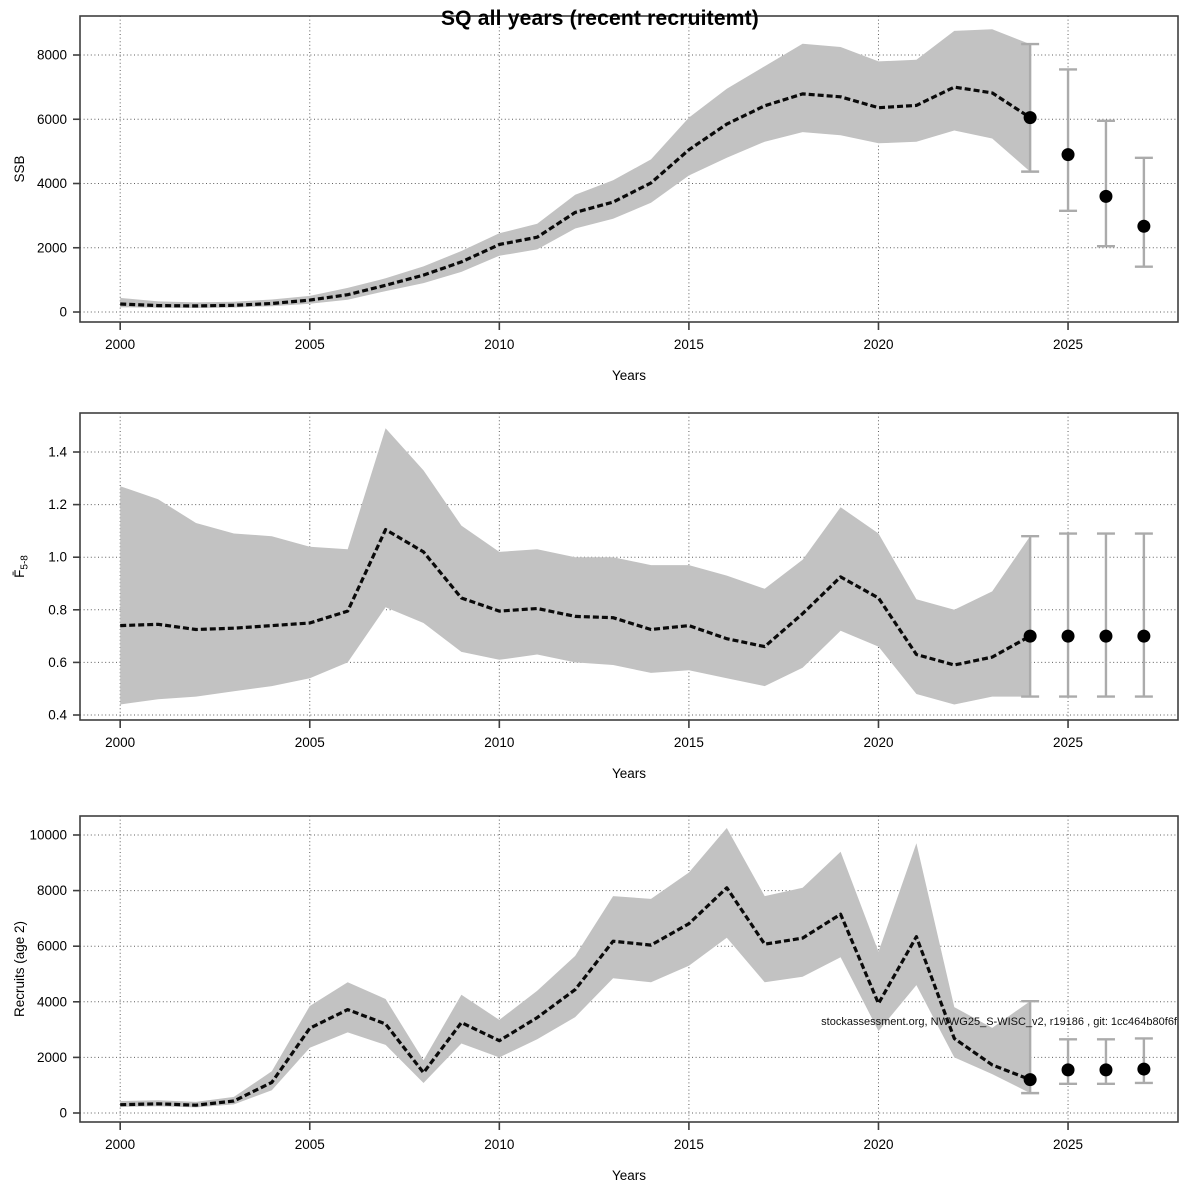  Describe the element at coordinates (57, 504) in the screenshot. I see `y-tick-label: 1.2` at that location.